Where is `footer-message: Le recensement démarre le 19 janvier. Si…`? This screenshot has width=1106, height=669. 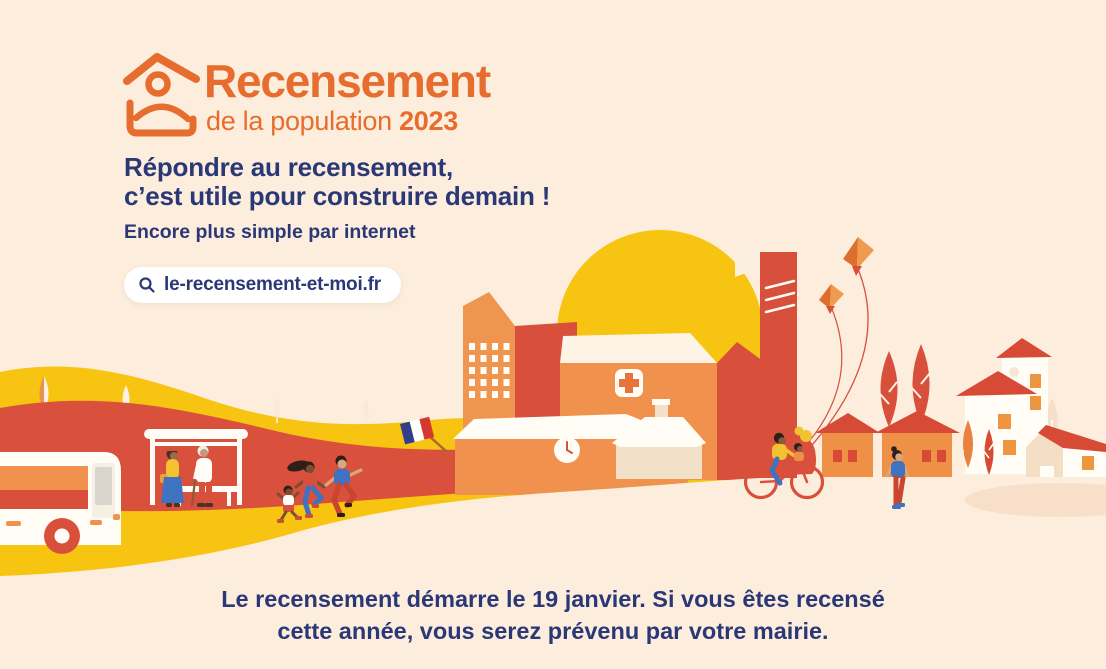
footer-message: Le recensement démarre le 19 janvier. Si… is located at coordinates (553, 615).